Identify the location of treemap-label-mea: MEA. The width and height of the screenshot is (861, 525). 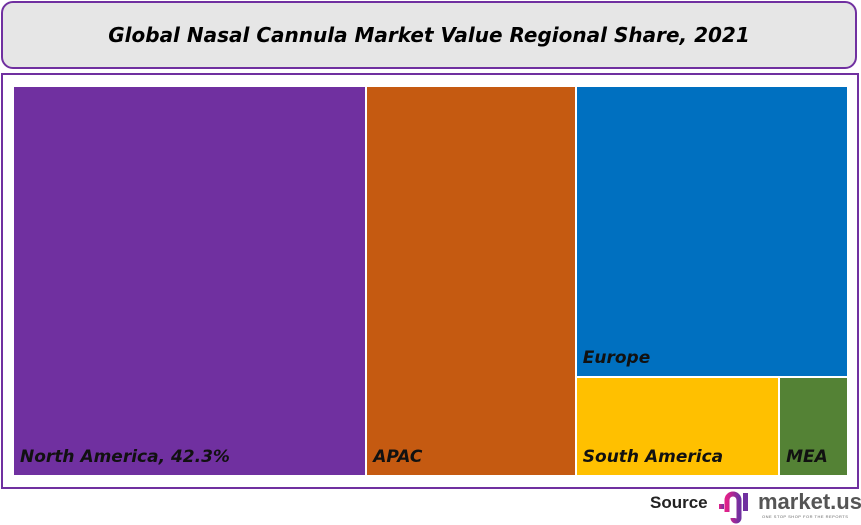
(807, 456).